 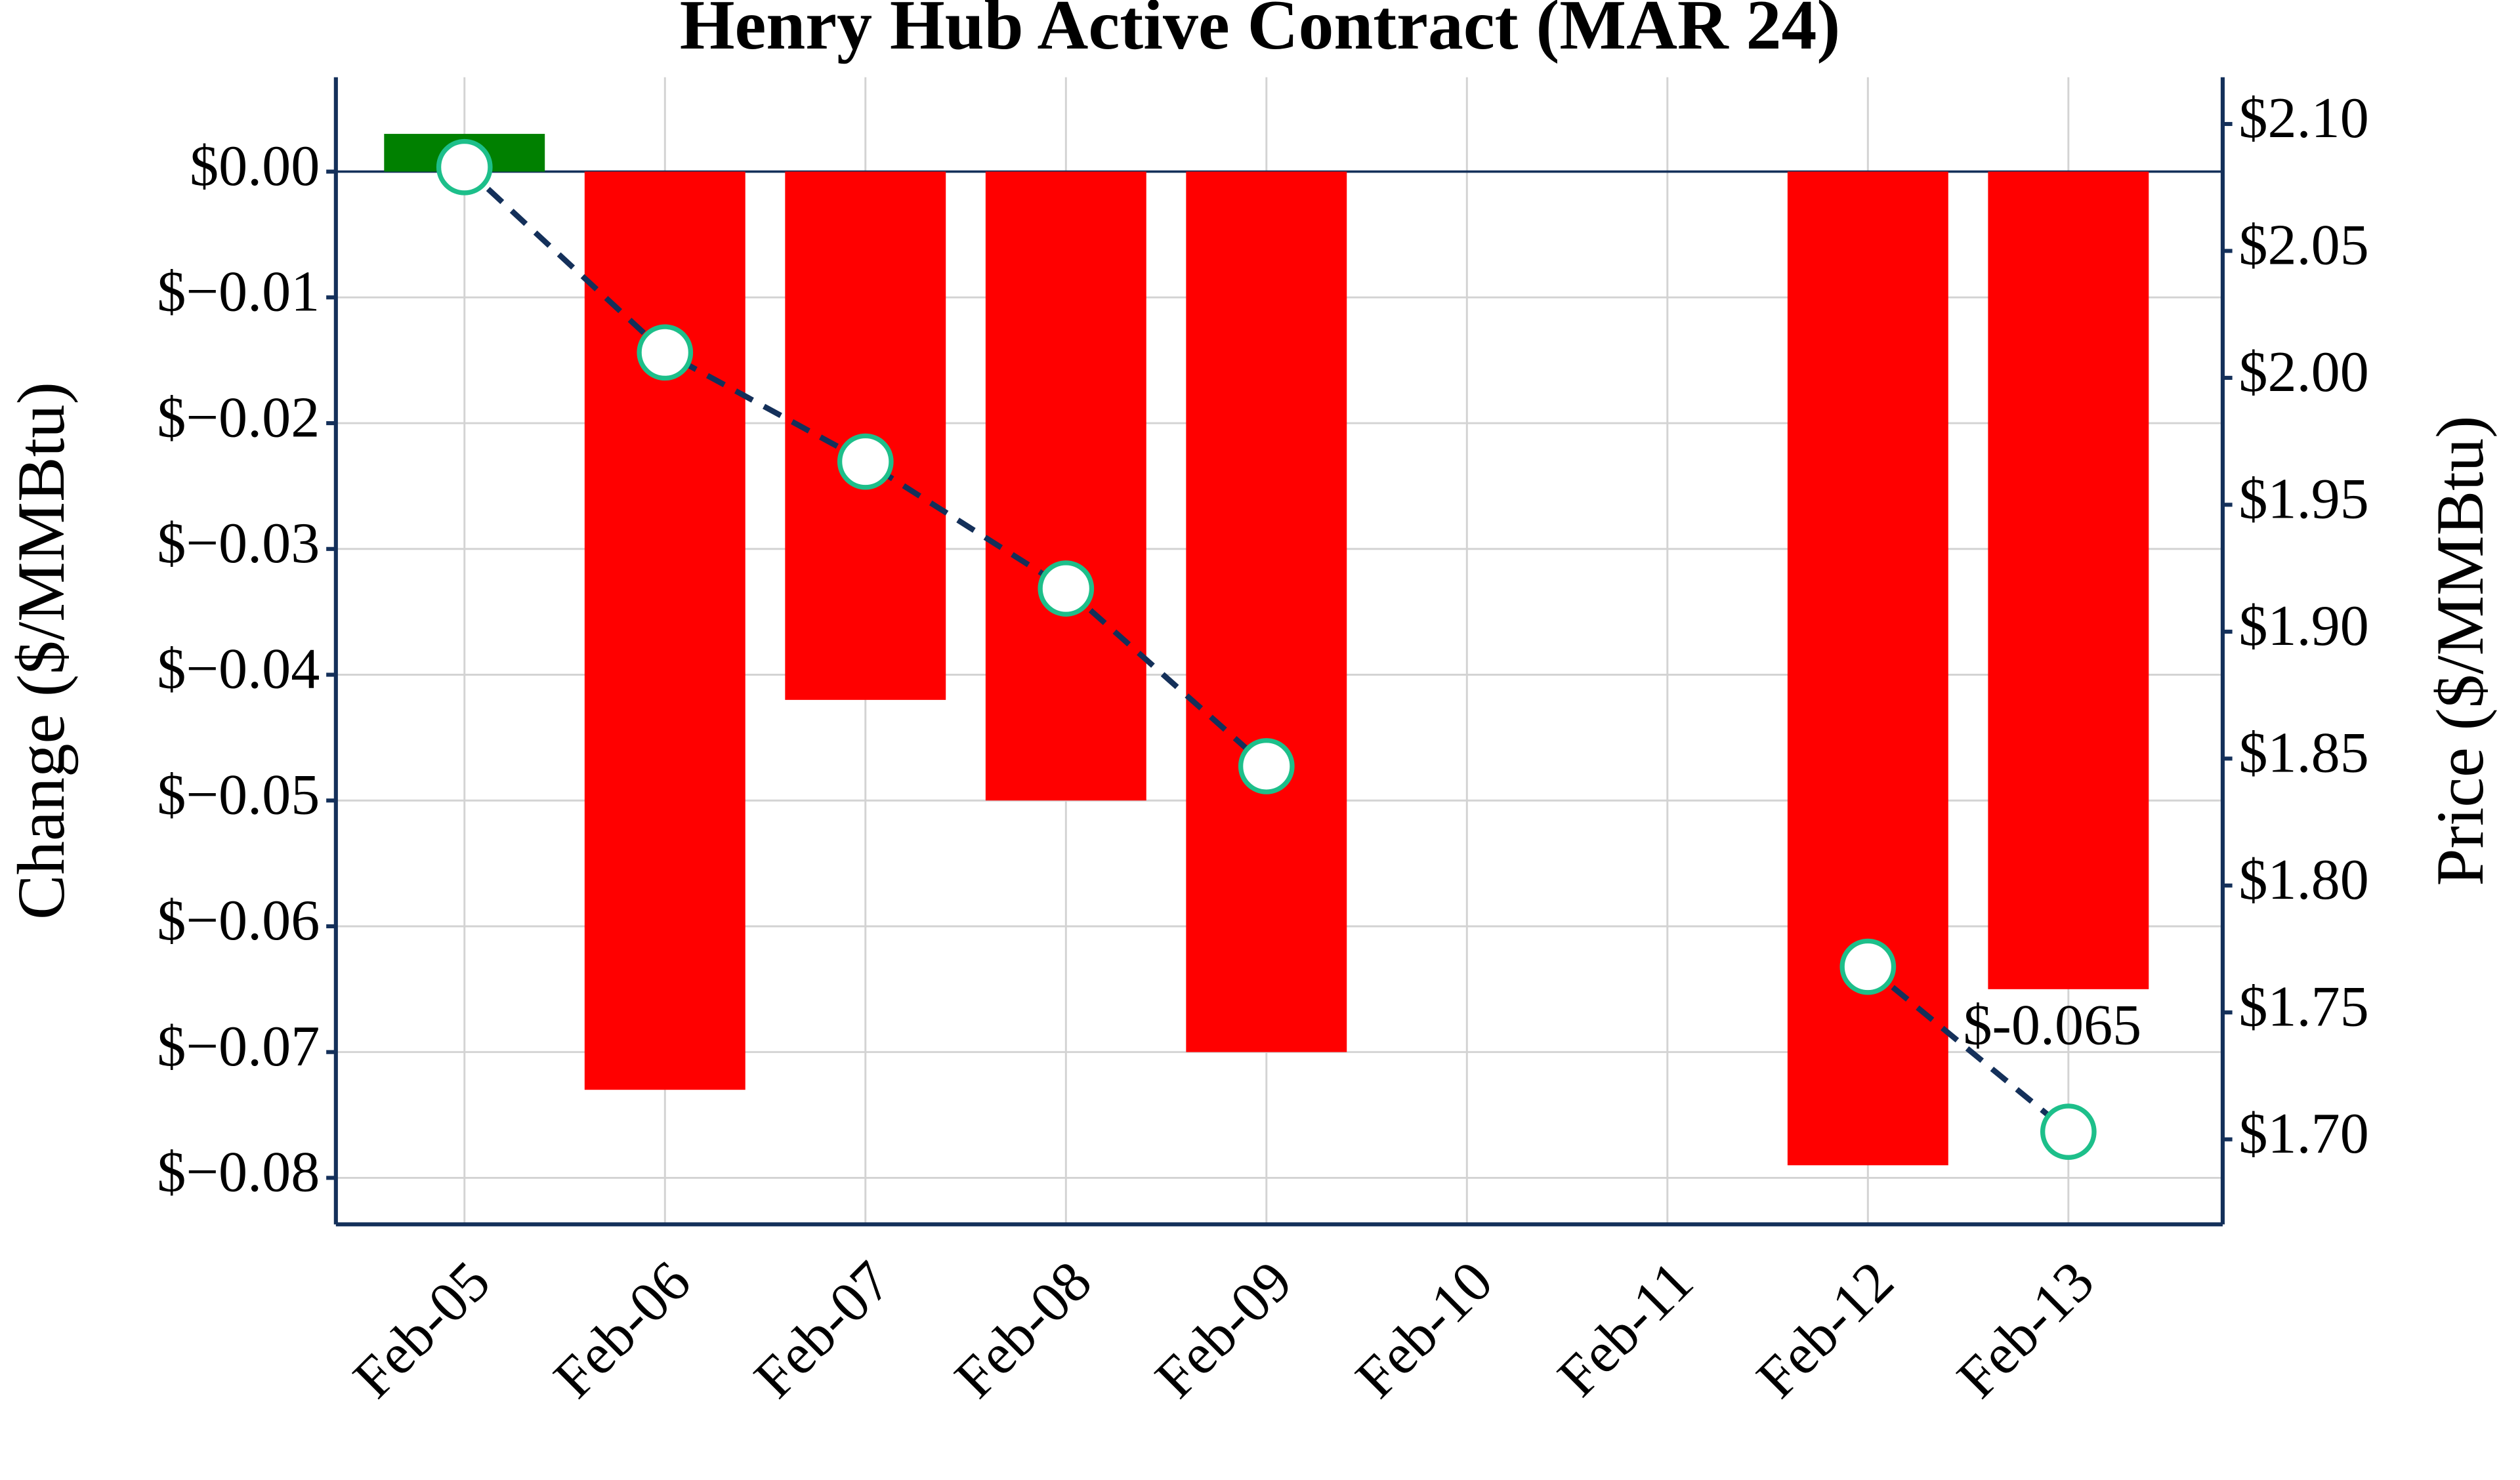 What do you see at coordinates (238, 920) in the screenshot?
I see `y-tick-label: $−0.06` at bounding box center [238, 920].